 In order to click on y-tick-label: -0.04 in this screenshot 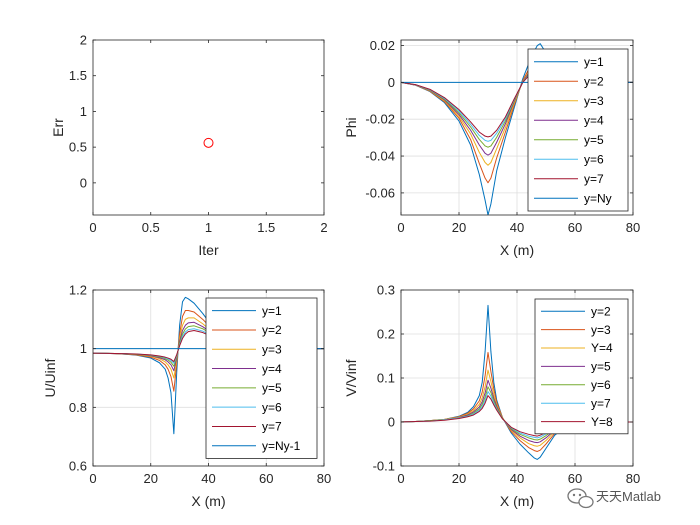, I will do `click(380, 156)`.